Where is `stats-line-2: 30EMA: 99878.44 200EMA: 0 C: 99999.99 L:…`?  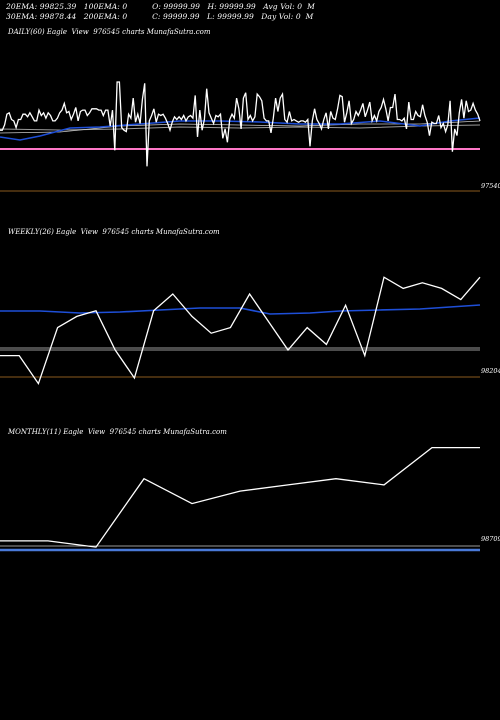
stats-line-2: 30EMA: 99878.44 200EMA: 0 C: 99999.99 L:… is located at coordinates (160, 16).